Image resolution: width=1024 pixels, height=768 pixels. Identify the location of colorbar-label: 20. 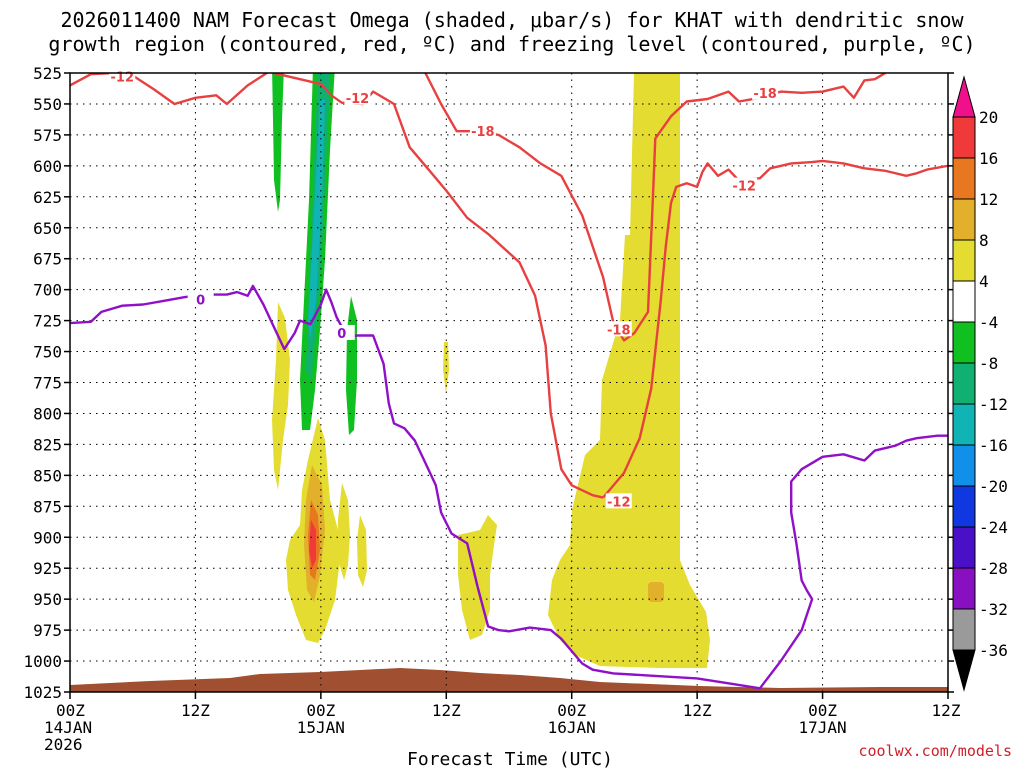
(988, 117).